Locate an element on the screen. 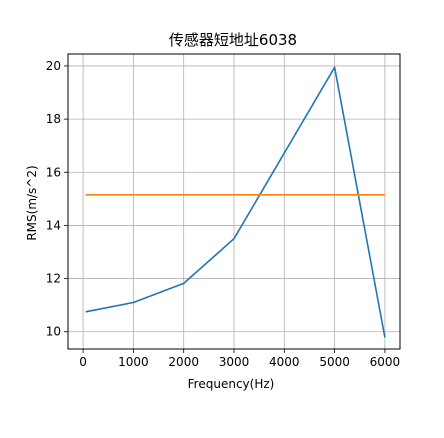 The width and height of the screenshot is (444, 438). x-tick-label: 5000 is located at coordinates (334, 362).